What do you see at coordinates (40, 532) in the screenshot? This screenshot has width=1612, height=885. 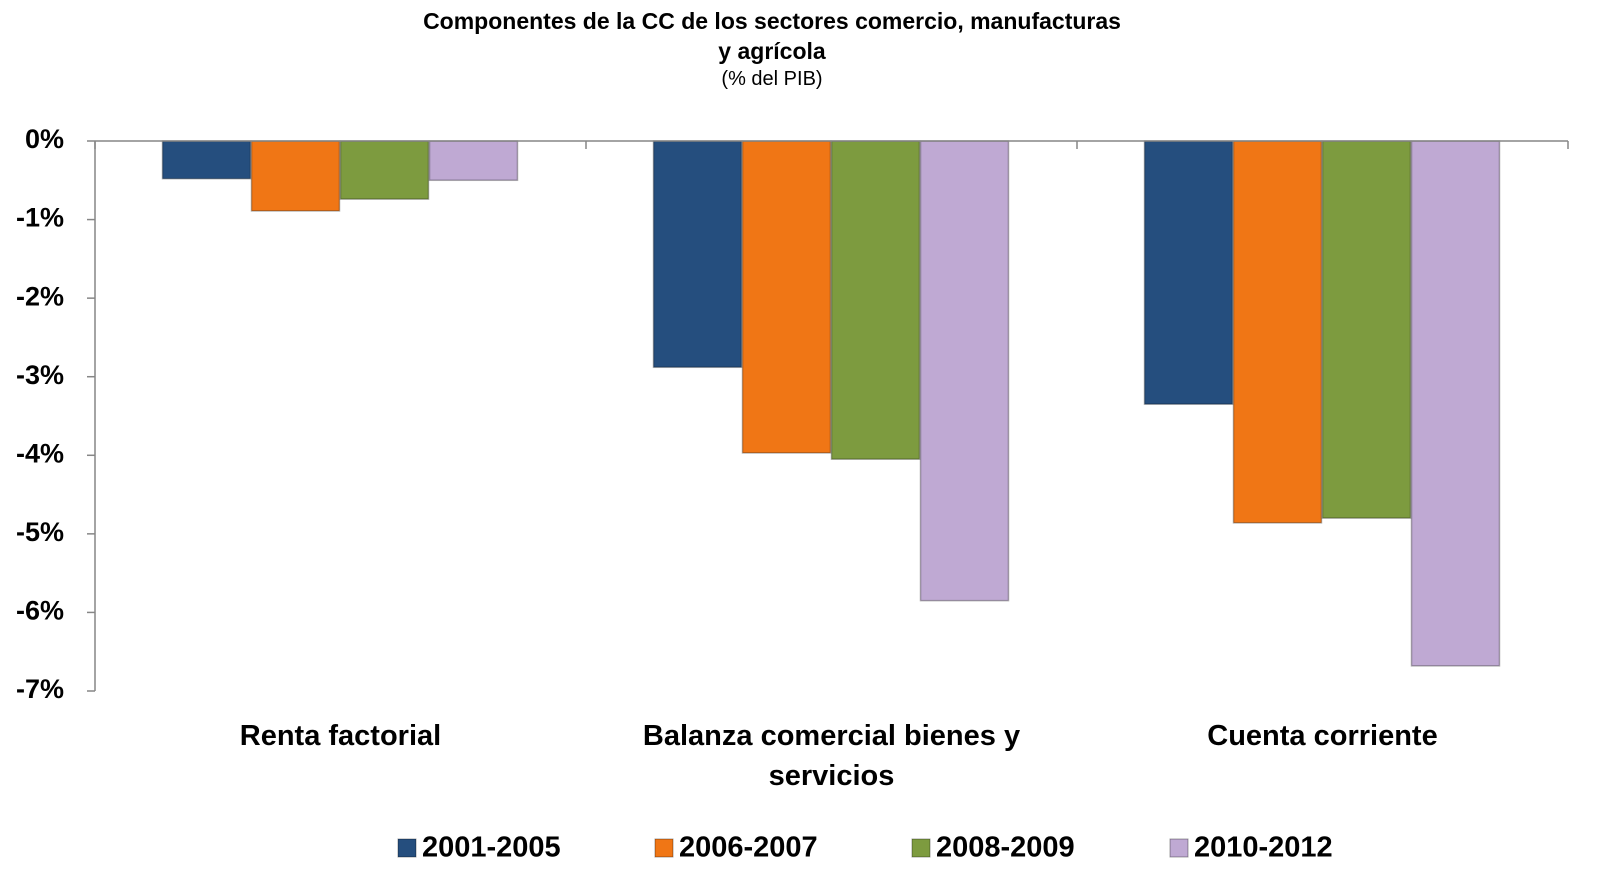 I see `y-tick-label: -5%` at bounding box center [40, 532].